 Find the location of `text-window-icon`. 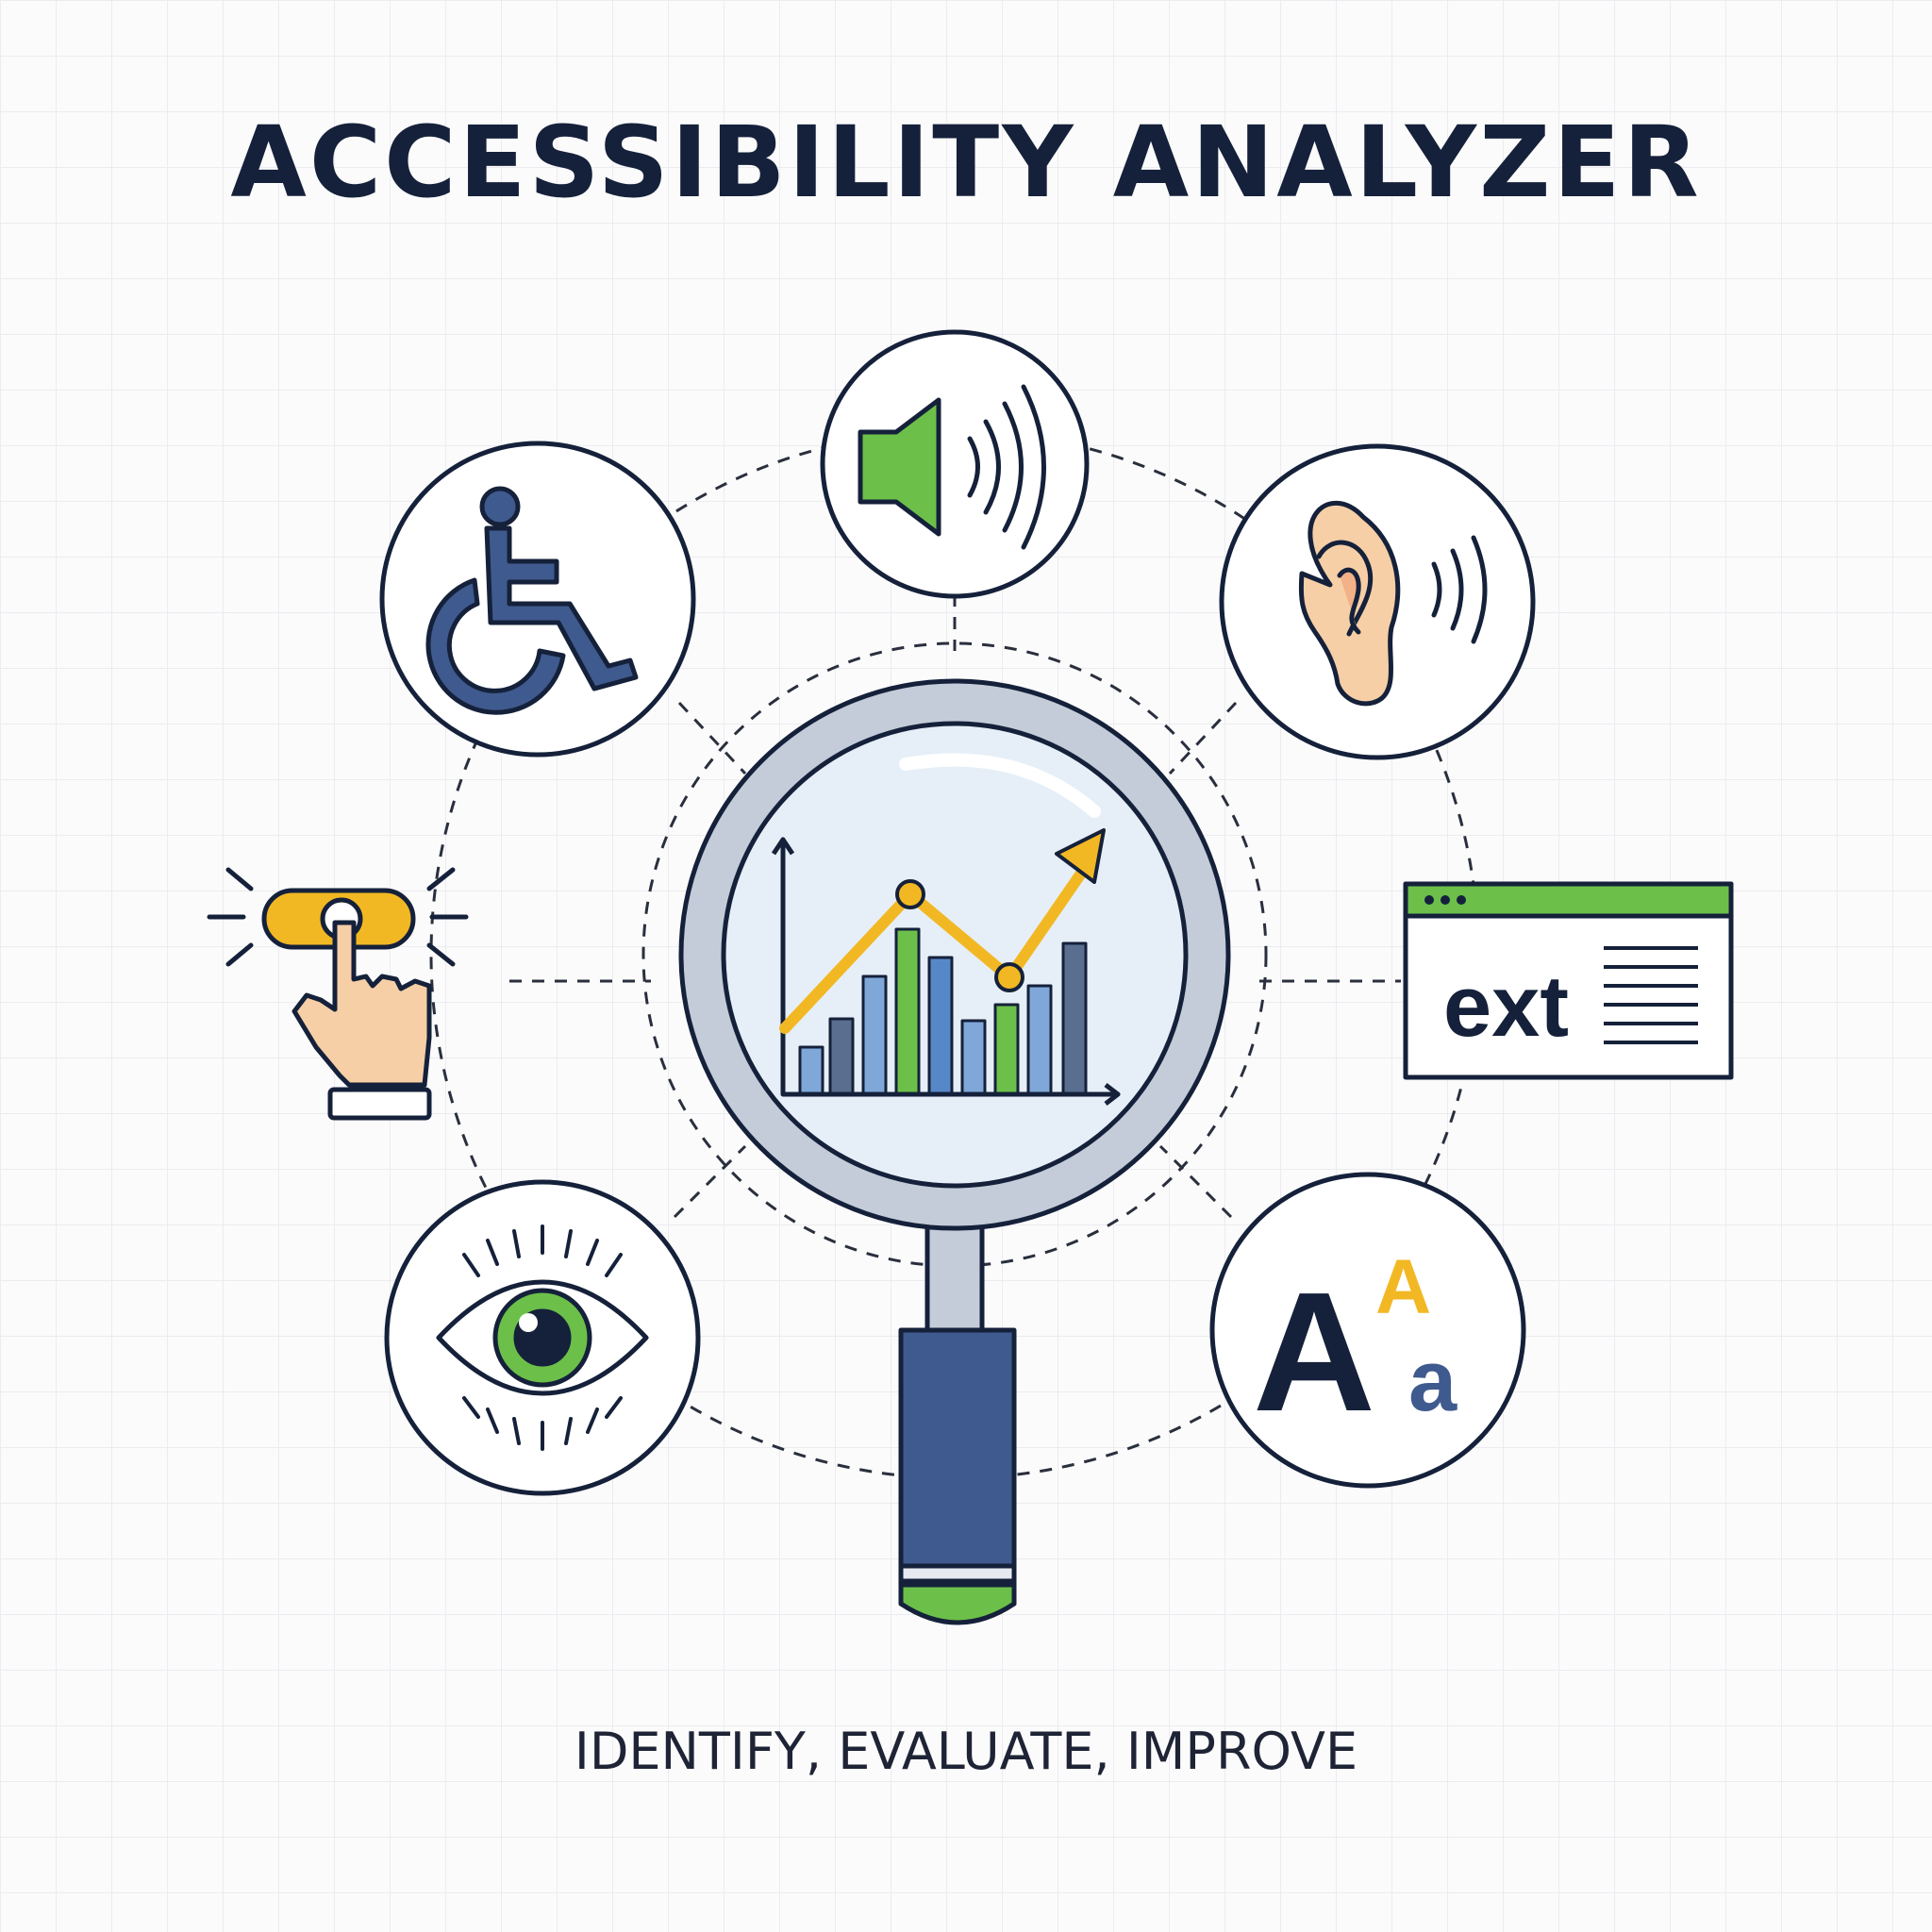

text-window-icon is located at coordinates (1569, 981).